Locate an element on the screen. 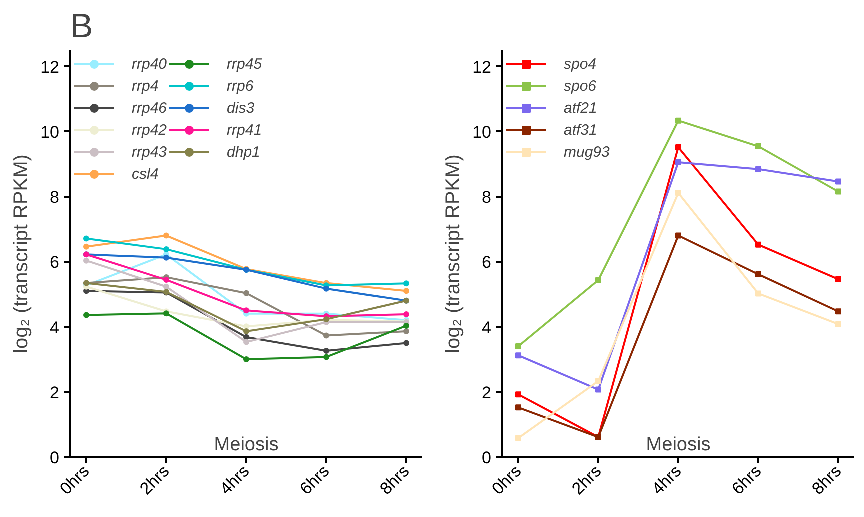 This screenshot has height=517, width=864. legend-label: atf31 is located at coordinates (581, 130).